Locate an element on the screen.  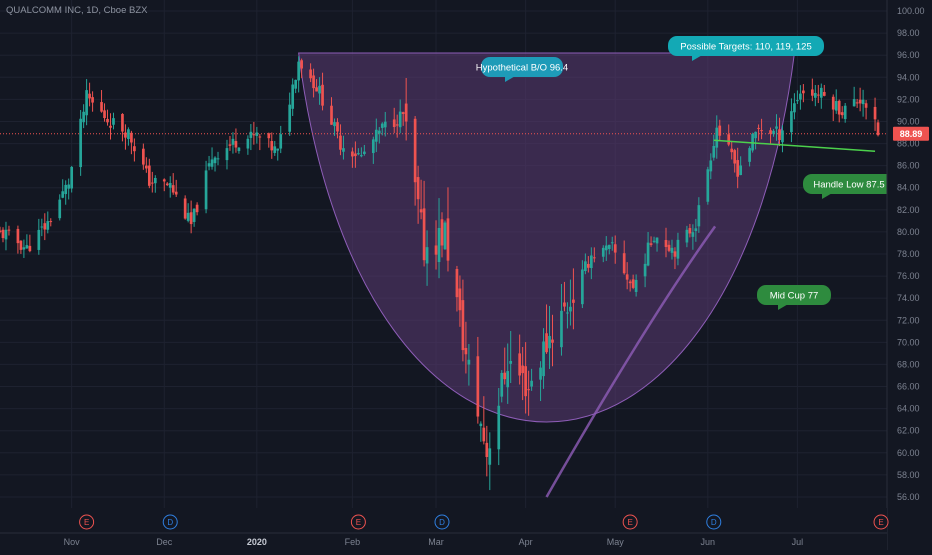
price-tick-label: 78.00 is located at coordinates (908, 254).